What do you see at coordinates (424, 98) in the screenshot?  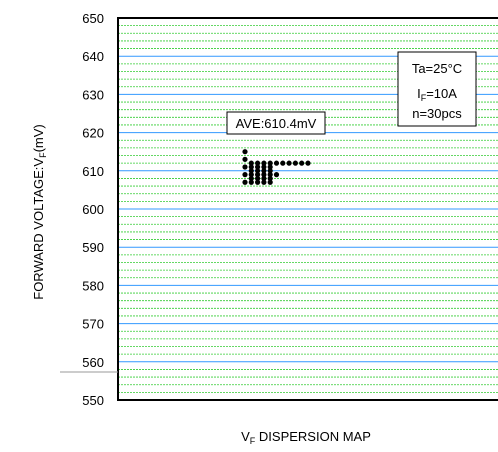 I see `condition-current-sub: F` at bounding box center [424, 98].